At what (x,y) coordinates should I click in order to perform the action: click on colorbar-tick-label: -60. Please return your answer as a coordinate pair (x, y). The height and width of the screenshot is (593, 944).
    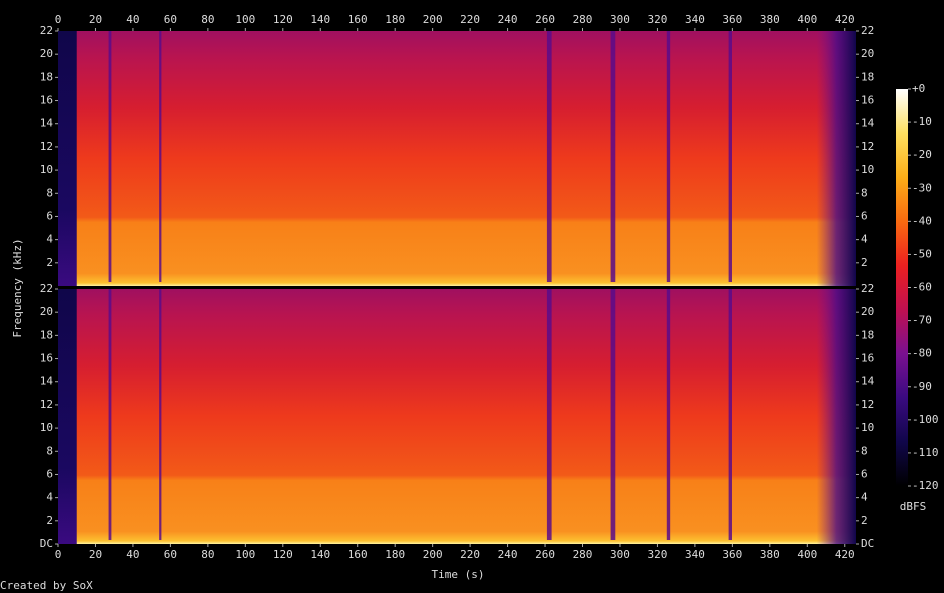
    Looking at the image, I should click on (922, 287).